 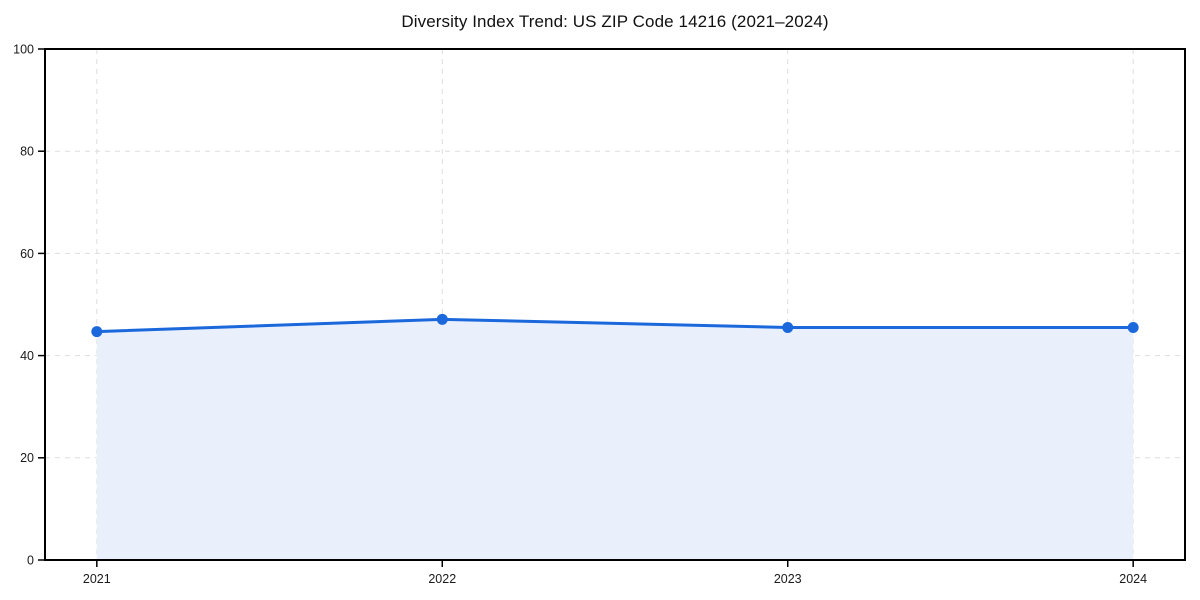 I want to click on x-tick-label: 2021, so click(x=97, y=579).